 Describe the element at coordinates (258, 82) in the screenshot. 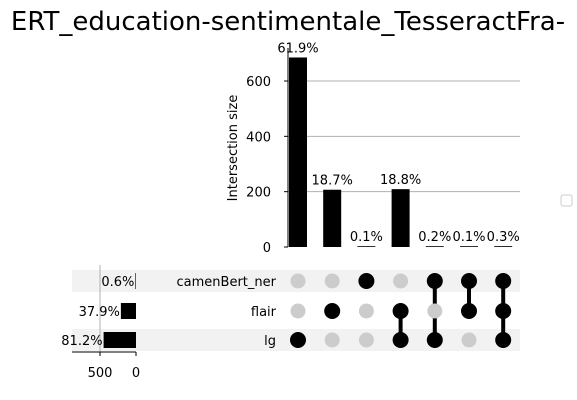

I see `y-tick-label: 600` at that location.